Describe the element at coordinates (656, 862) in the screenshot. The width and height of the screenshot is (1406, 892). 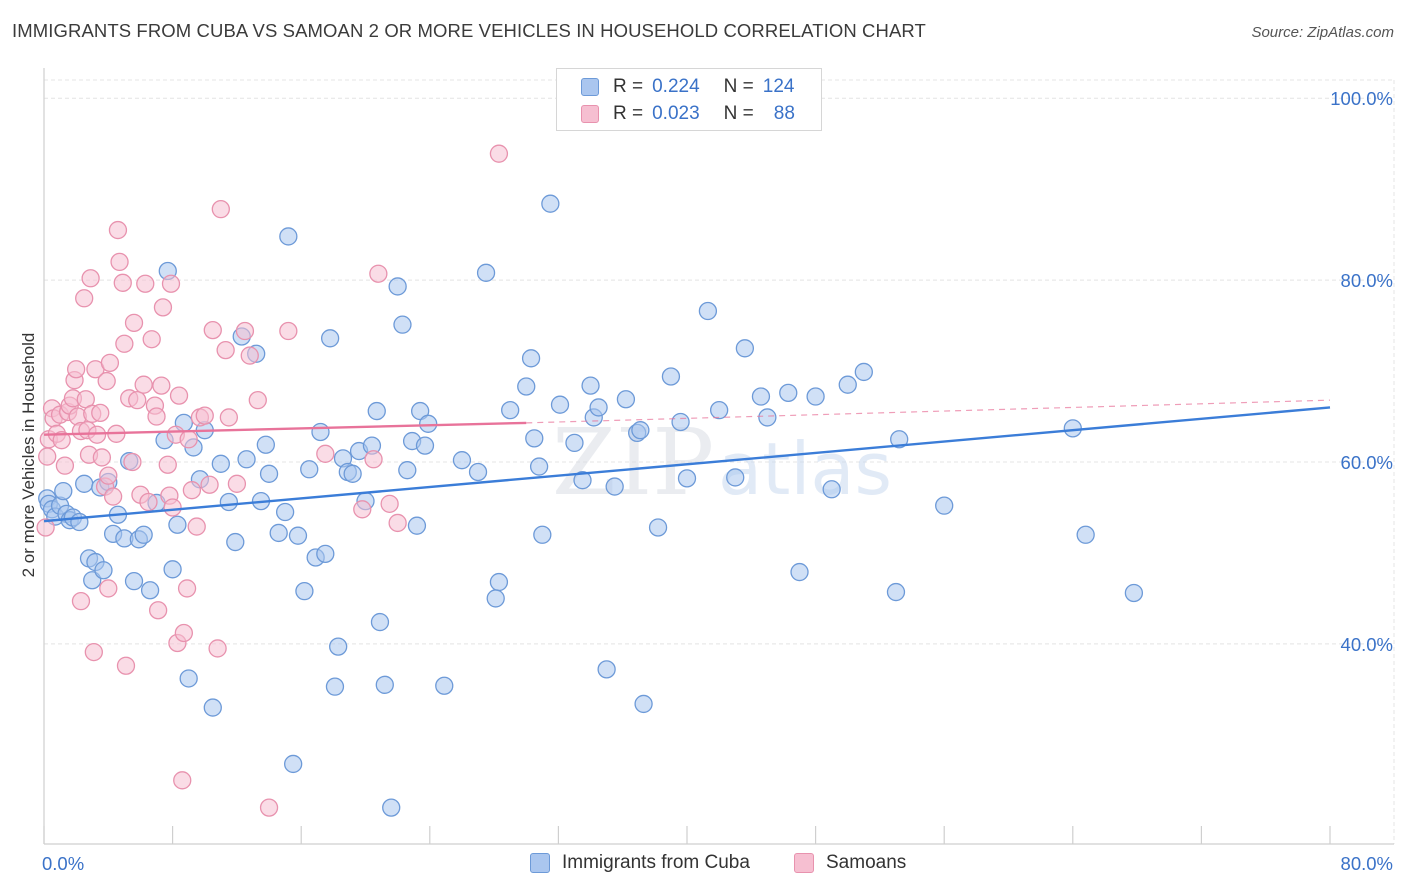
I see `legend-label-cuba: Immigrants from Cuba` at that location.